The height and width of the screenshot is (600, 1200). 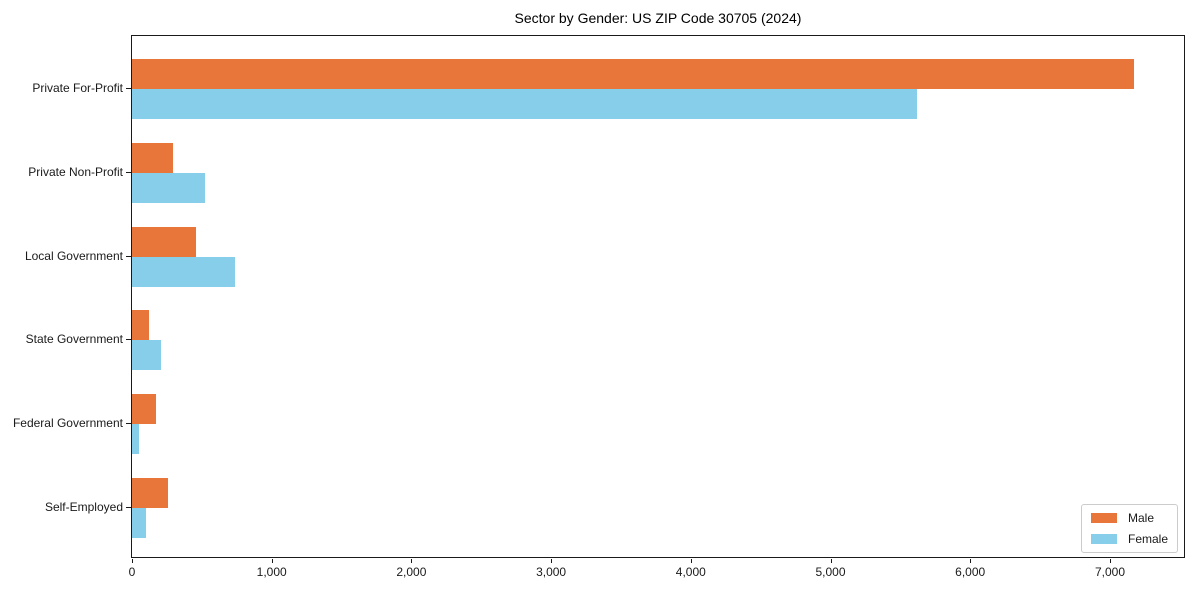 I want to click on male-legend-label: Male, so click(x=1140, y=518).